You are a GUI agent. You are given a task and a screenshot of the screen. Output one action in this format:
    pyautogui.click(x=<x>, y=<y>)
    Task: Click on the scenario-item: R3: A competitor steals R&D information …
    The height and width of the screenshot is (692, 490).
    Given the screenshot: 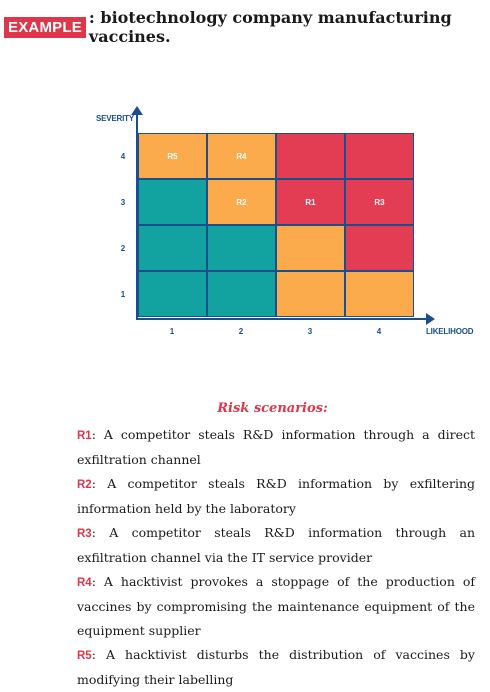 What is the action you would take?
    pyautogui.click(x=276, y=545)
    